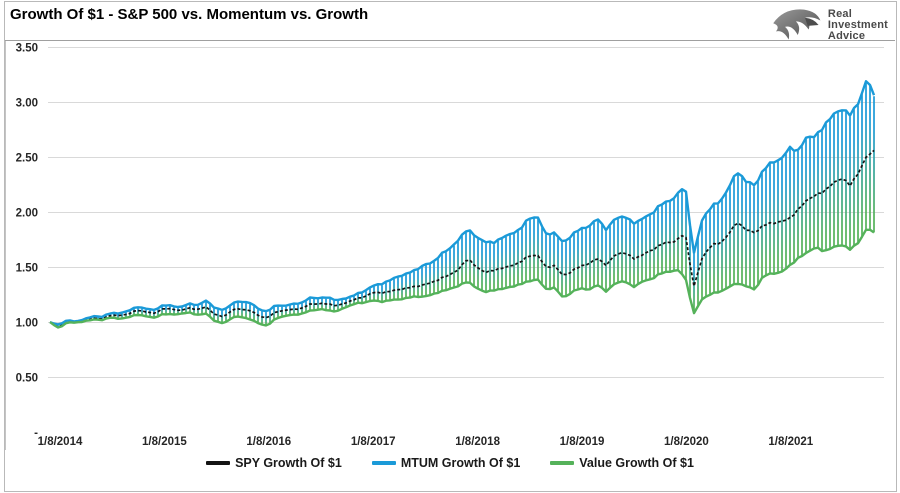  What do you see at coordinates (27, 214) in the screenshot?
I see `y-tick-label: 2.00` at bounding box center [27, 214].